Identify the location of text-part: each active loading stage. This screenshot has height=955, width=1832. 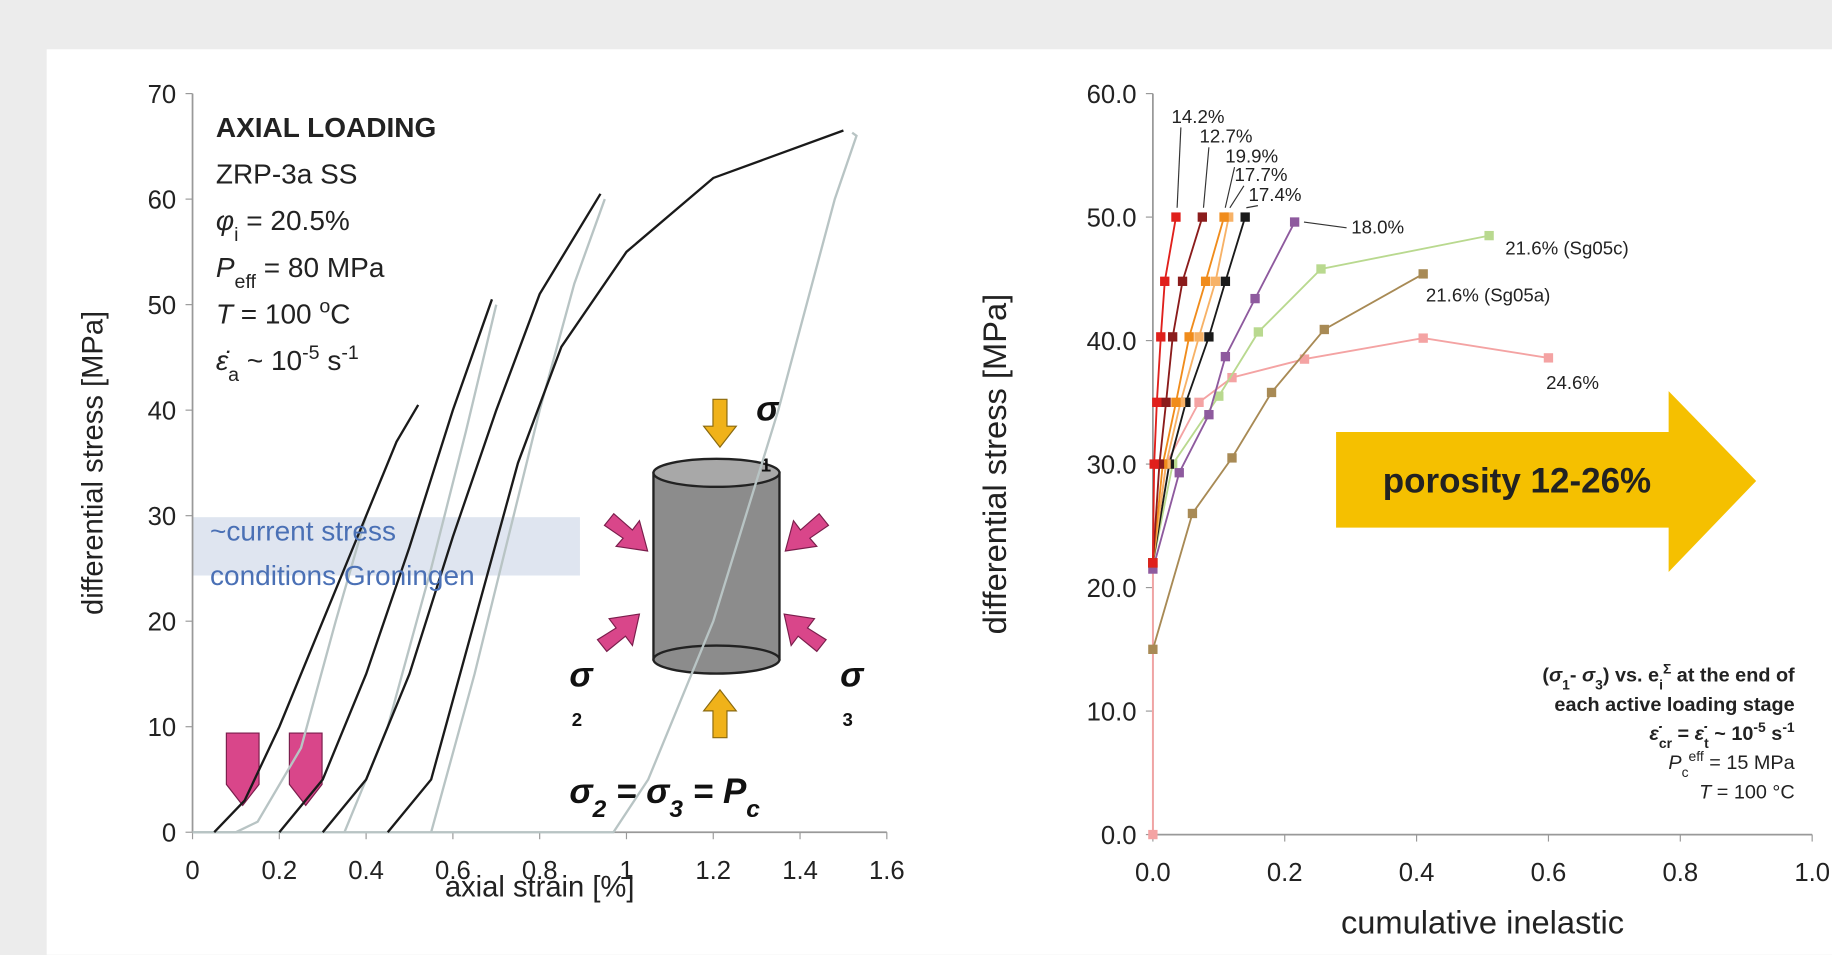
(1674, 705).